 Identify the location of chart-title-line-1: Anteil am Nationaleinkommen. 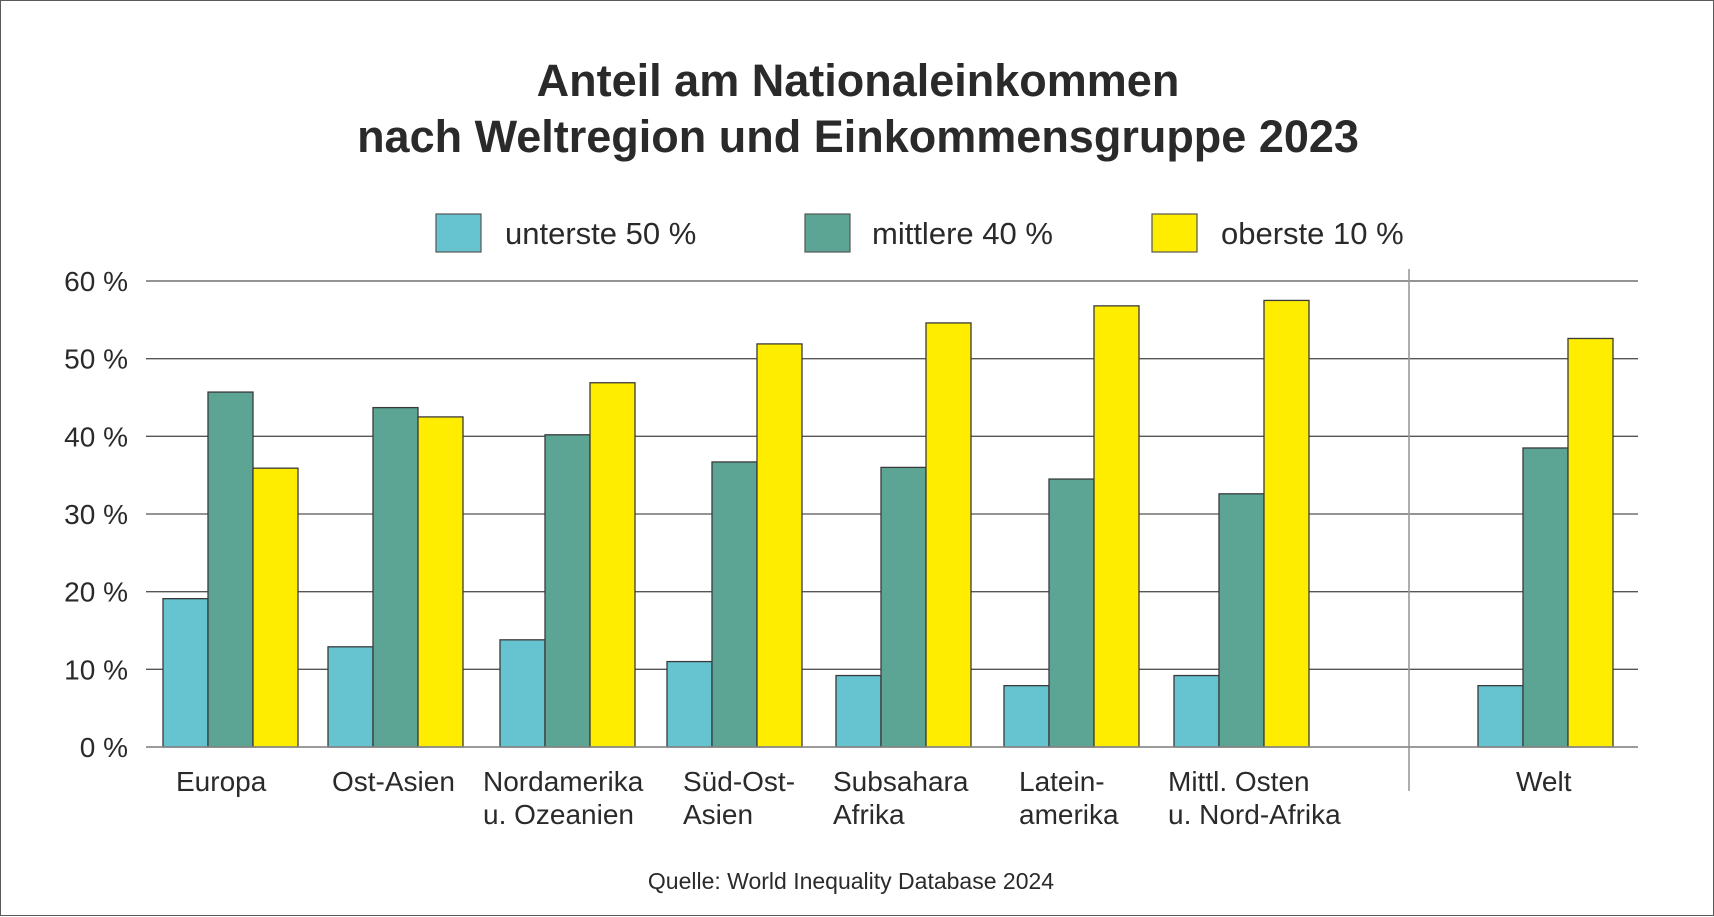
(858, 80).